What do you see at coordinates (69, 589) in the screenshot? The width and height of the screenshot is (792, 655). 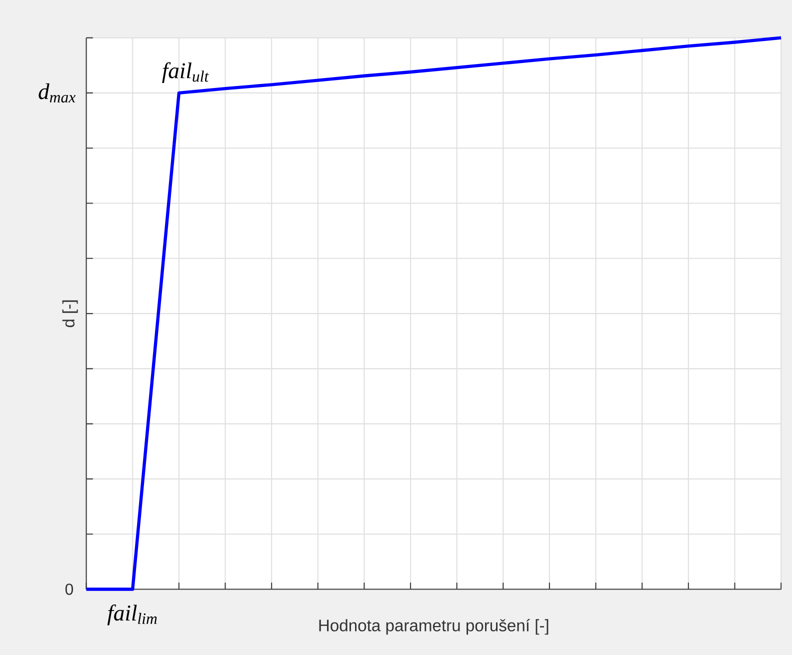 I see `text: 0` at bounding box center [69, 589].